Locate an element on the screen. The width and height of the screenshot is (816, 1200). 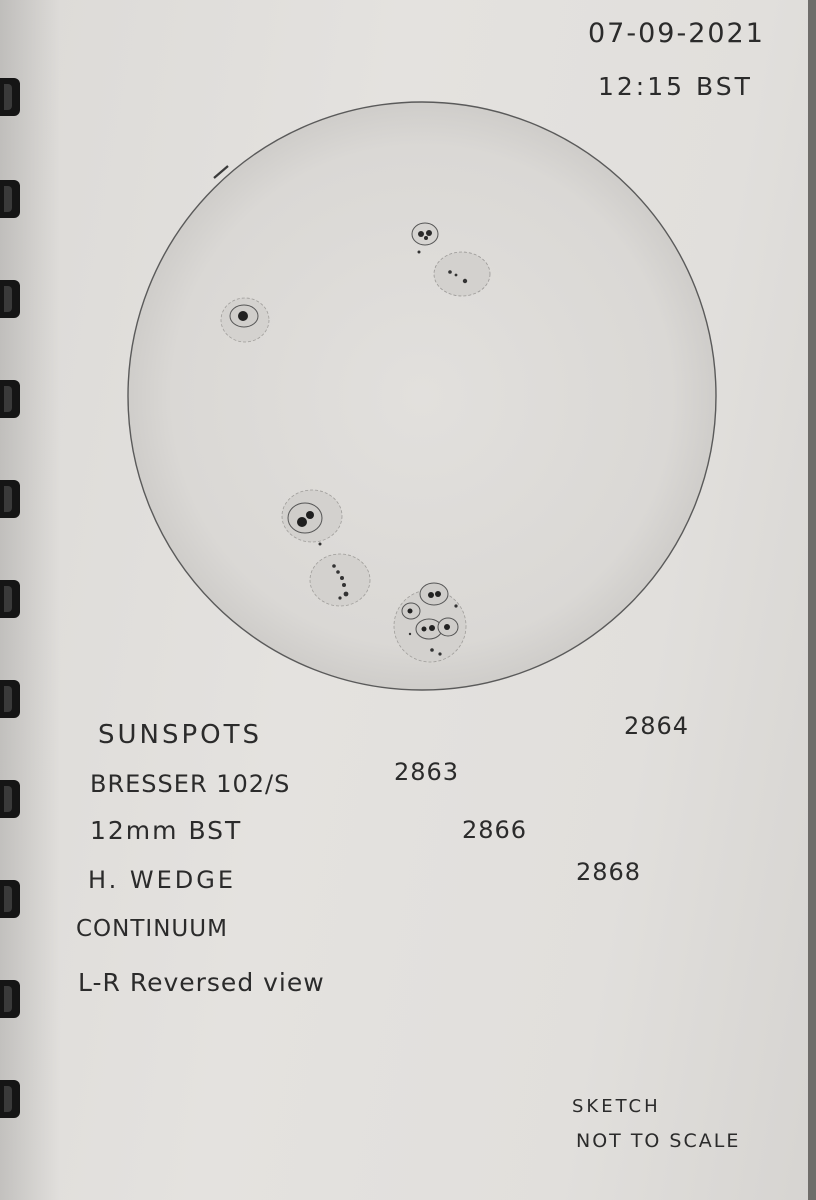
footer-scale-label: NOT TO SCALE is located at coordinates (658, 1141).